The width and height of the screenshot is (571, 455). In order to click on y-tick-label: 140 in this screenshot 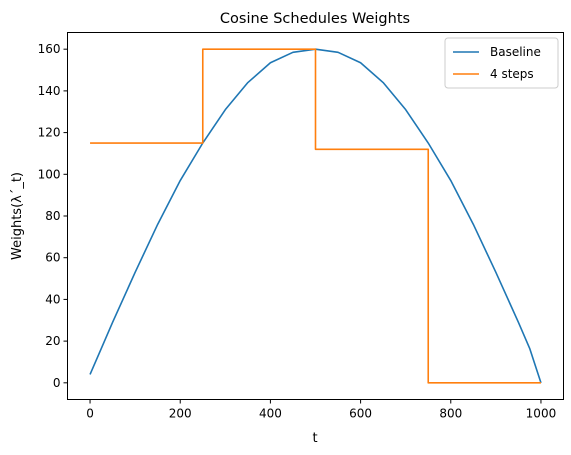, I will do `click(49, 91)`.